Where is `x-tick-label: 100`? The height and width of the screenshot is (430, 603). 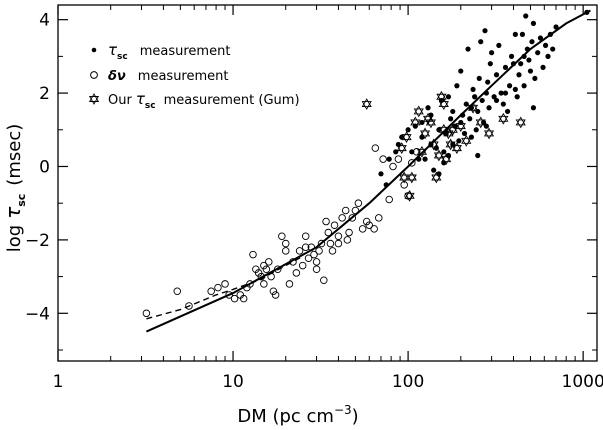
x-tick-label: 100 is located at coordinates (408, 382).